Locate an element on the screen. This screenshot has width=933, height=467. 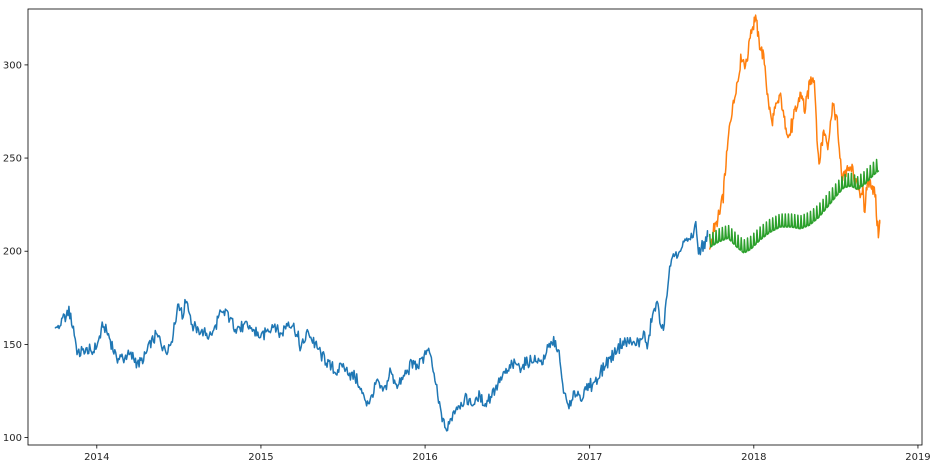
x-axis: 2014 2015 2016 2017 2018 2019 is located at coordinates (507, 454).